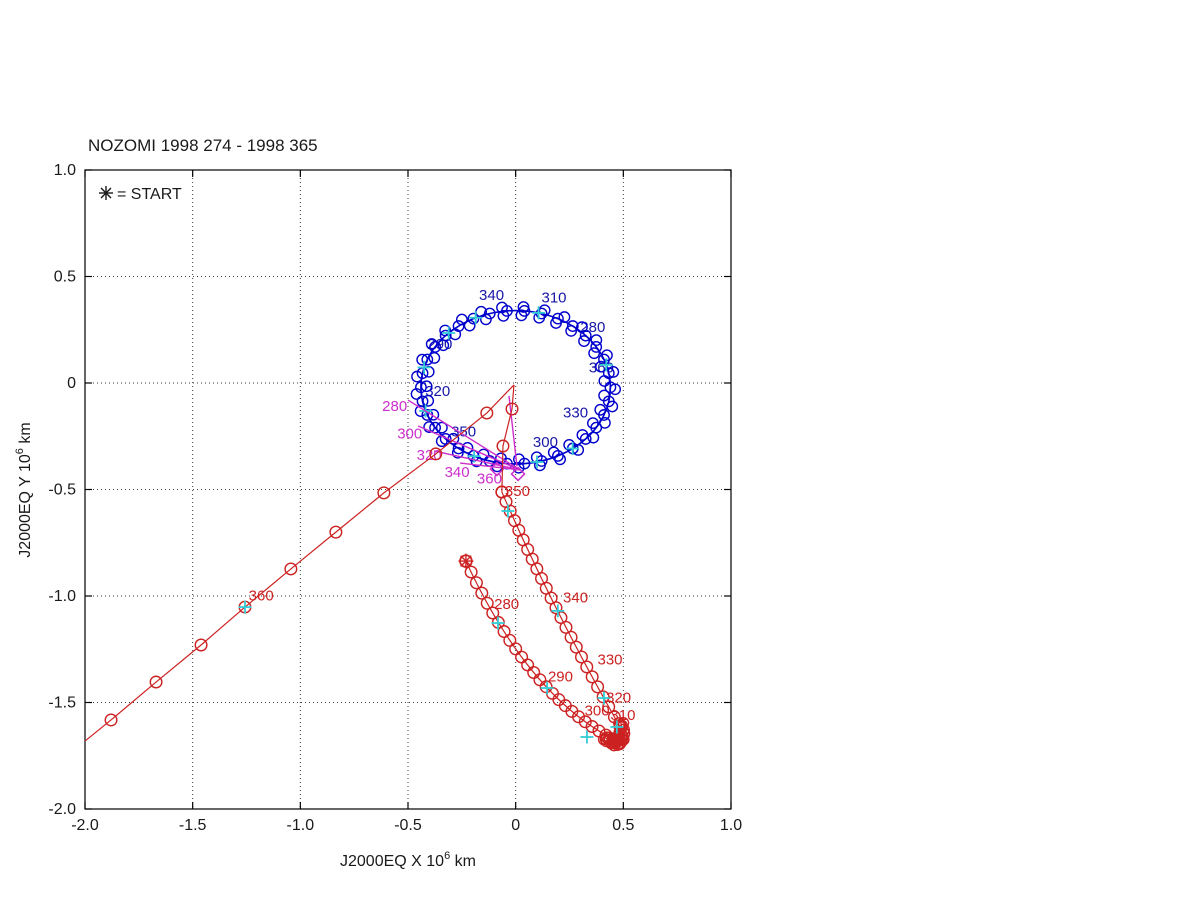 This screenshot has width=1201, height=901. Describe the element at coordinates (506, 604) in the screenshot. I see `day-label-spacecraft: 280` at that location.